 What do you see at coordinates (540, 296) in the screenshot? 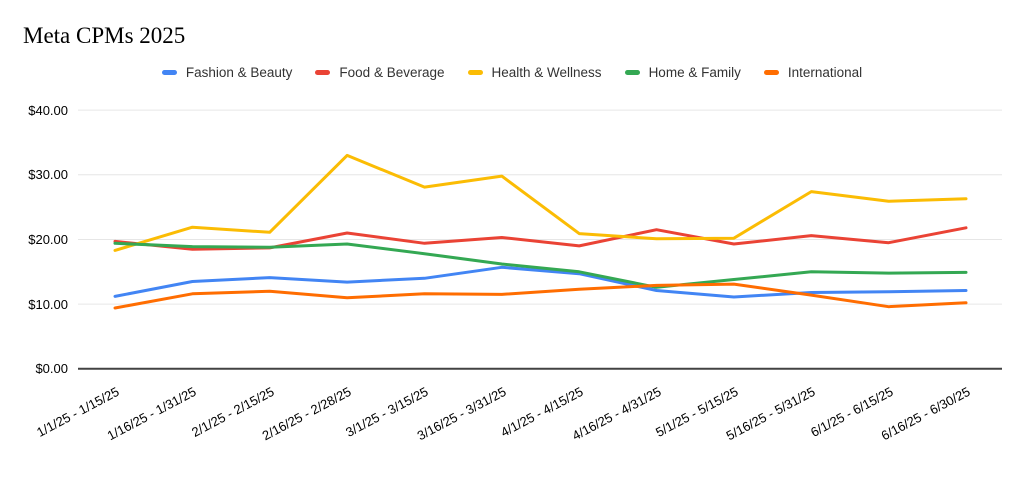
I see `series-line-international` at bounding box center [540, 296].